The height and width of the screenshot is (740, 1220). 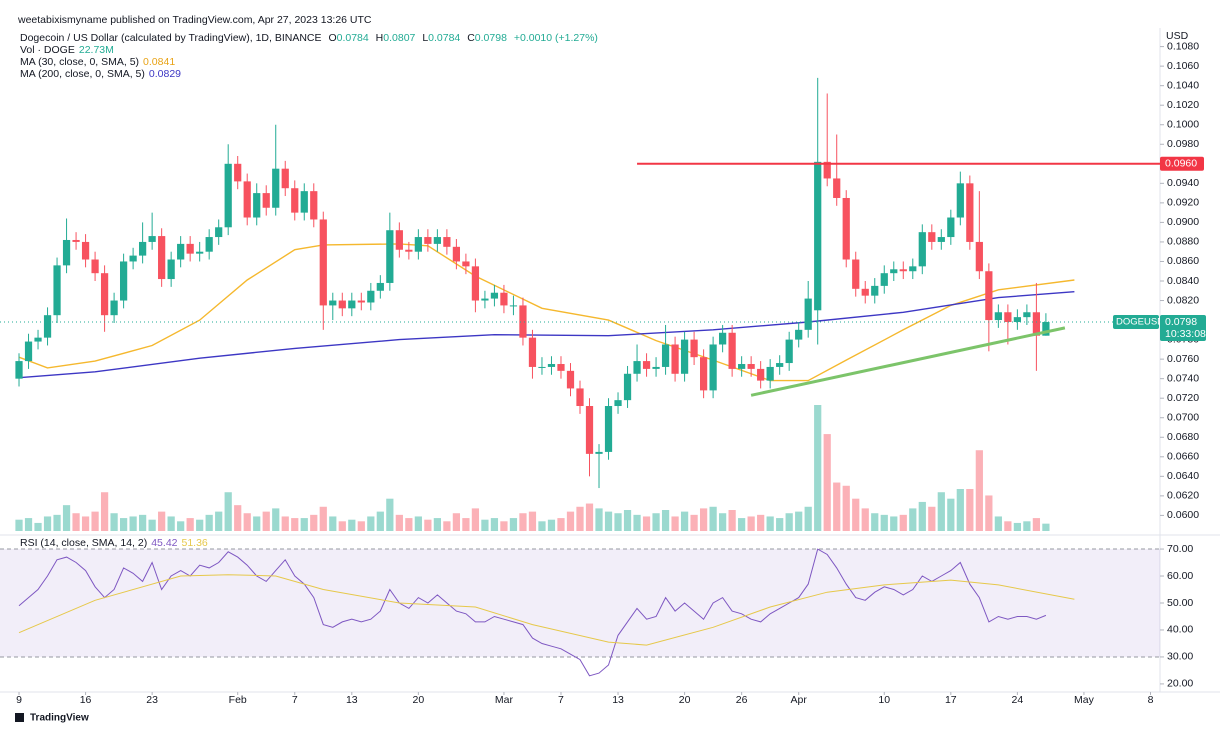 I want to click on x-tick-label: 8, so click(x=1151, y=700).